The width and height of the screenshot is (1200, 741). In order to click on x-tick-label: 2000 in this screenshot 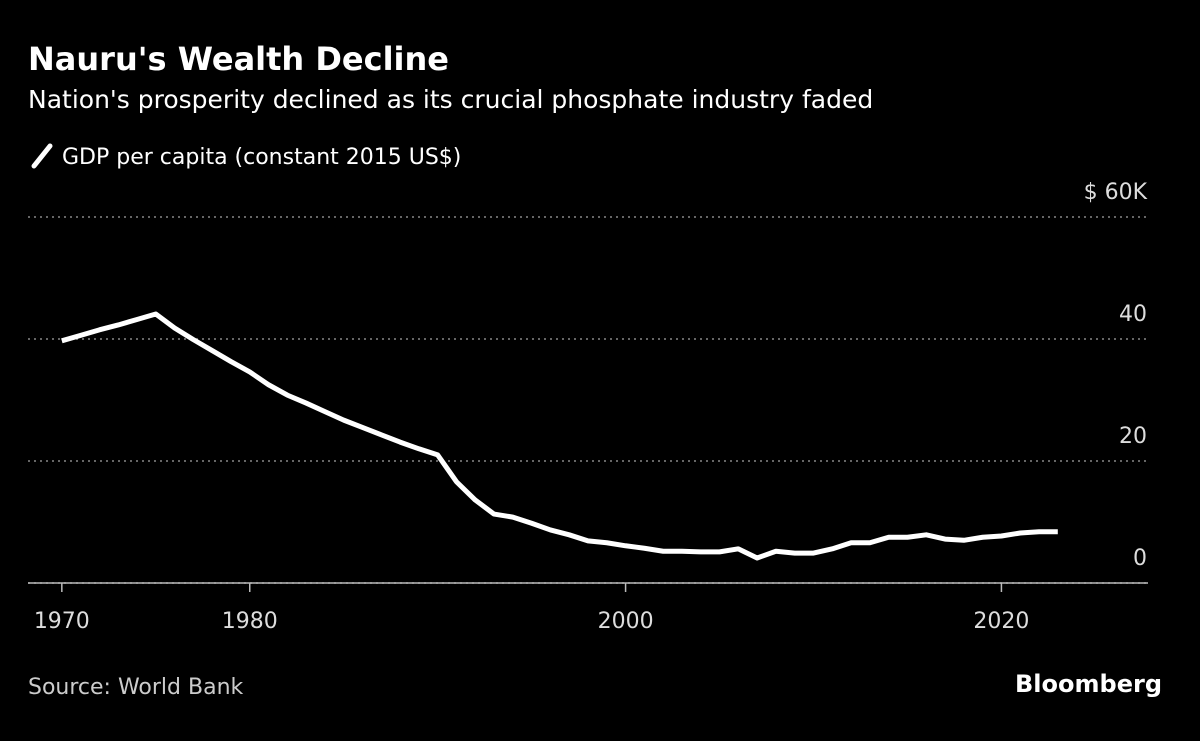, I will do `click(626, 621)`.